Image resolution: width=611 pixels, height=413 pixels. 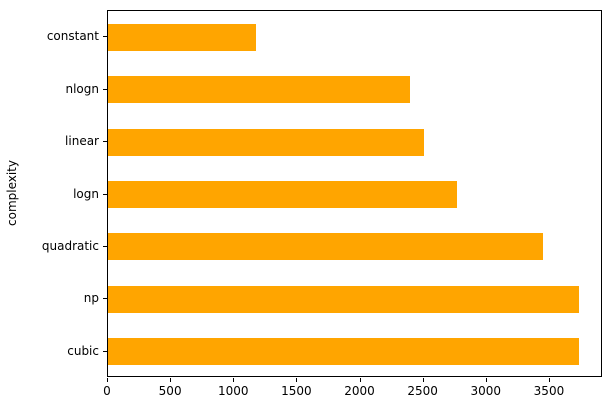 What do you see at coordinates (359, 391) in the screenshot?
I see `x-tick-label-2000: 2000` at bounding box center [359, 391].